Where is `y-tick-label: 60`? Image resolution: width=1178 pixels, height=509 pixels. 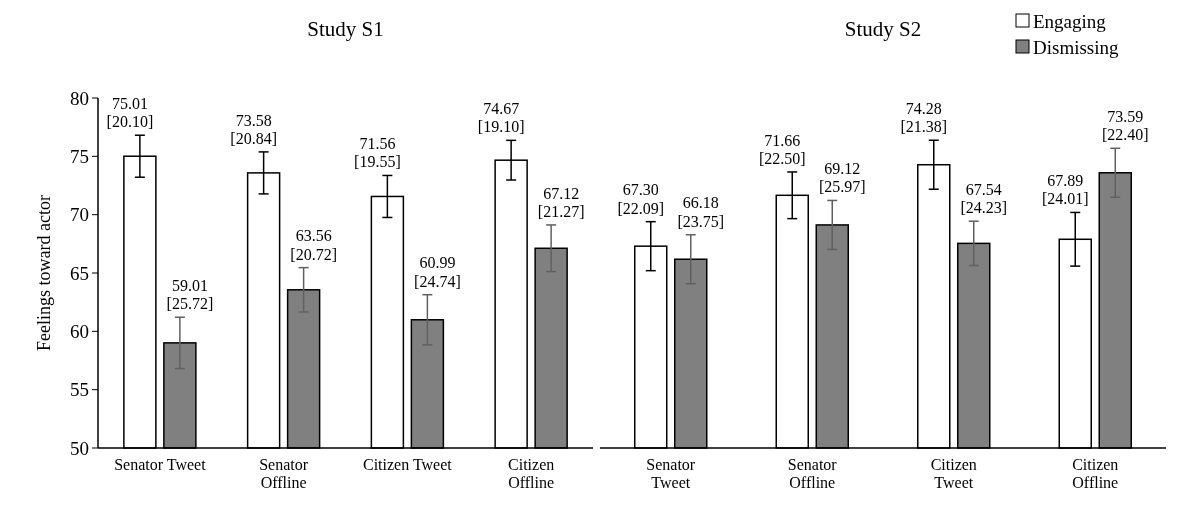 y-tick-label: 60 is located at coordinates (79, 331).